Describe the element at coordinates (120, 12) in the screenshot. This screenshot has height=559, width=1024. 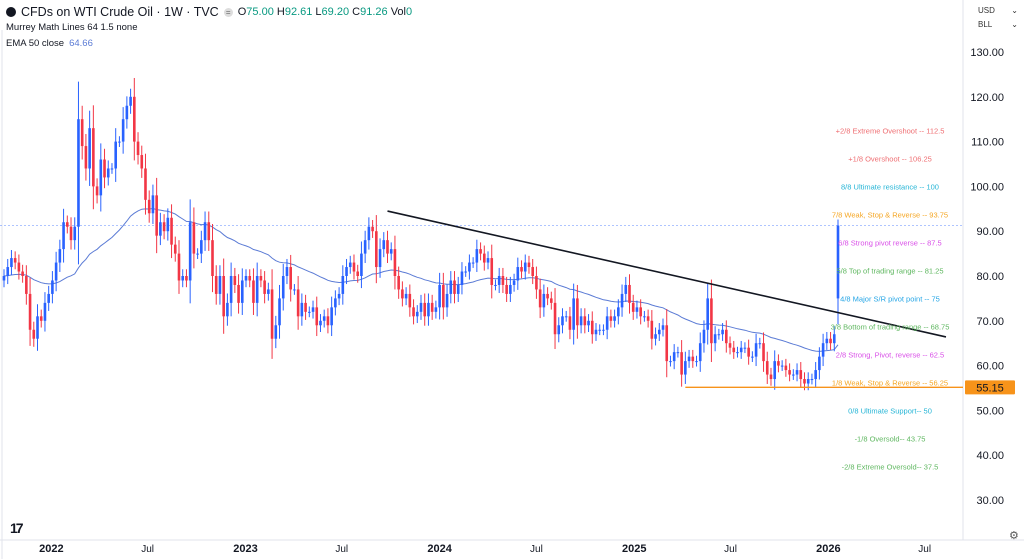
I see `symbol-title: CFDs on WTI Crude Oil · 1W · TVC` at that location.